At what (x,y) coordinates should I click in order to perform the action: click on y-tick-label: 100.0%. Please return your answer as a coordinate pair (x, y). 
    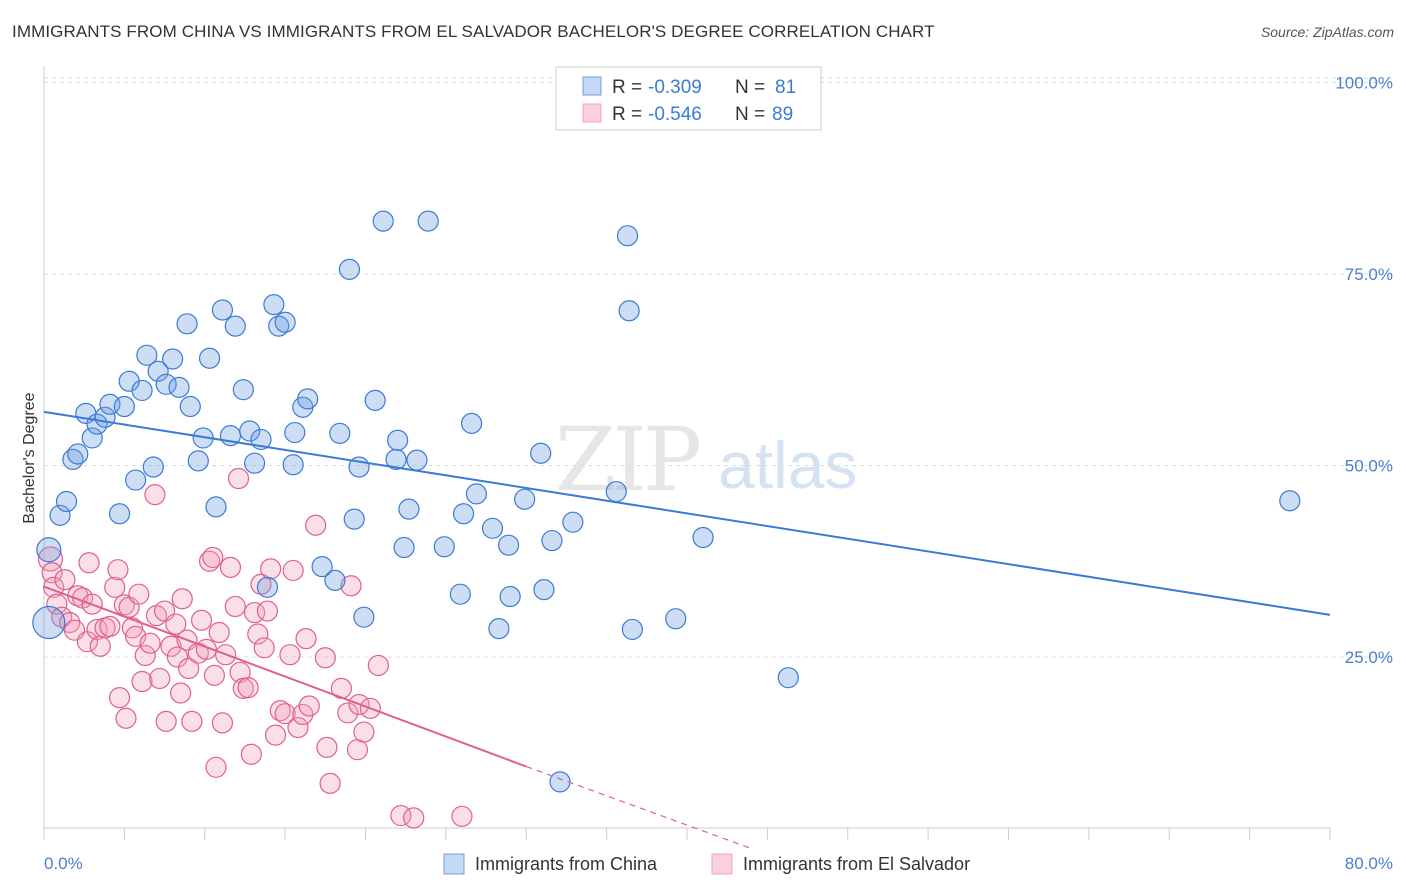
    Looking at the image, I should click on (1364, 83).